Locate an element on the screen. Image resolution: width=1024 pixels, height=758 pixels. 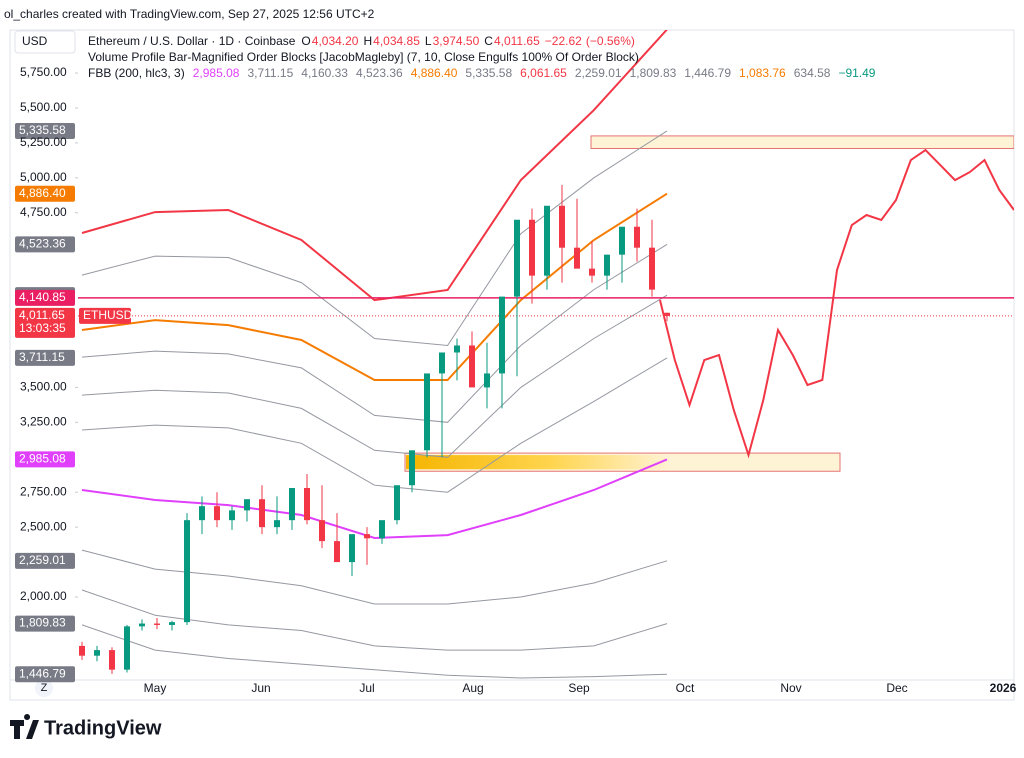
currency-box is located at coordinates (45, 42).